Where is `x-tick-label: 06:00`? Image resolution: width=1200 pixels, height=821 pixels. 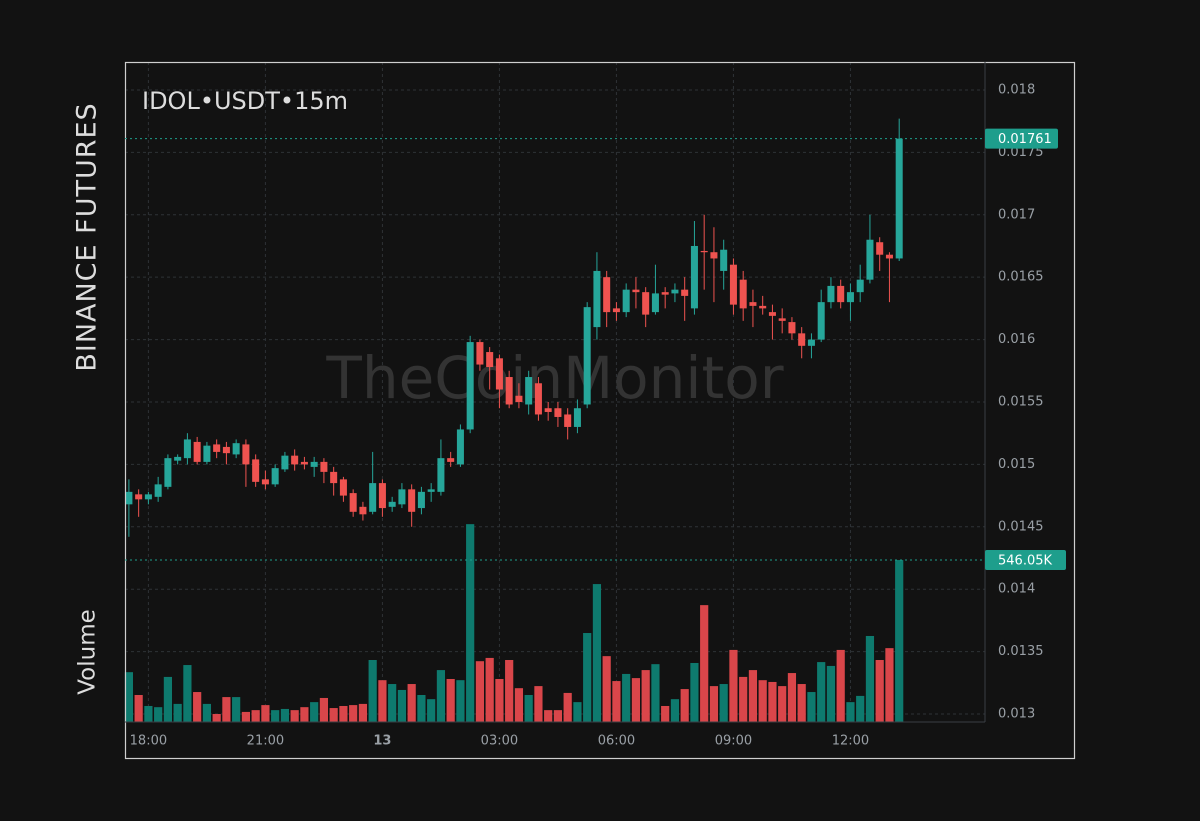 x-tick-label: 06:00 is located at coordinates (616, 741).